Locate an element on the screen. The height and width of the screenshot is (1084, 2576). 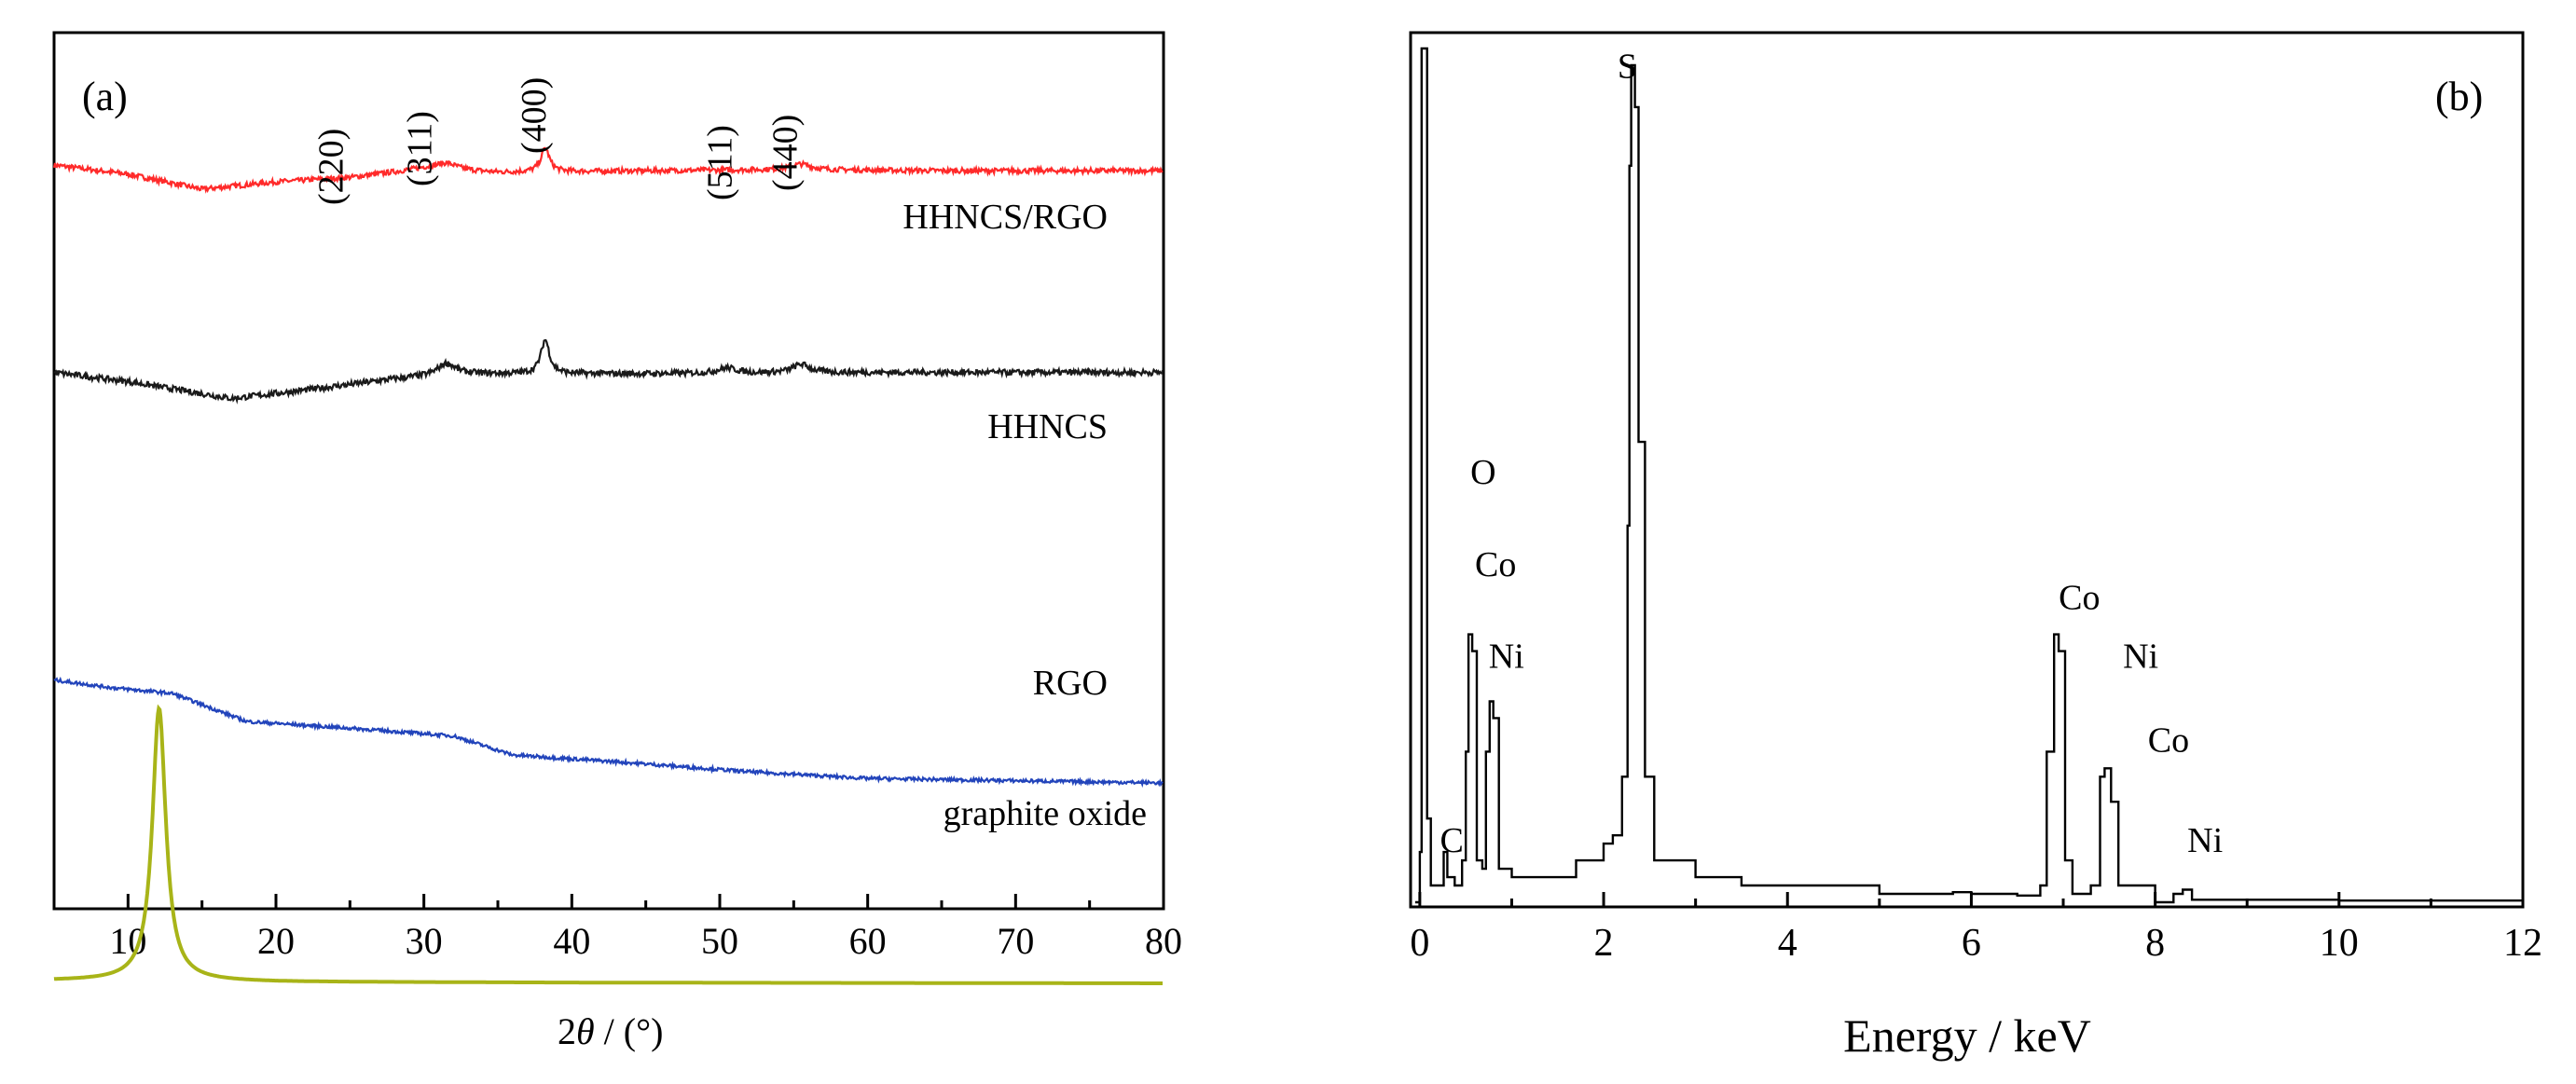
series-line-hhncs-rgo is located at coordinates (608, 170).